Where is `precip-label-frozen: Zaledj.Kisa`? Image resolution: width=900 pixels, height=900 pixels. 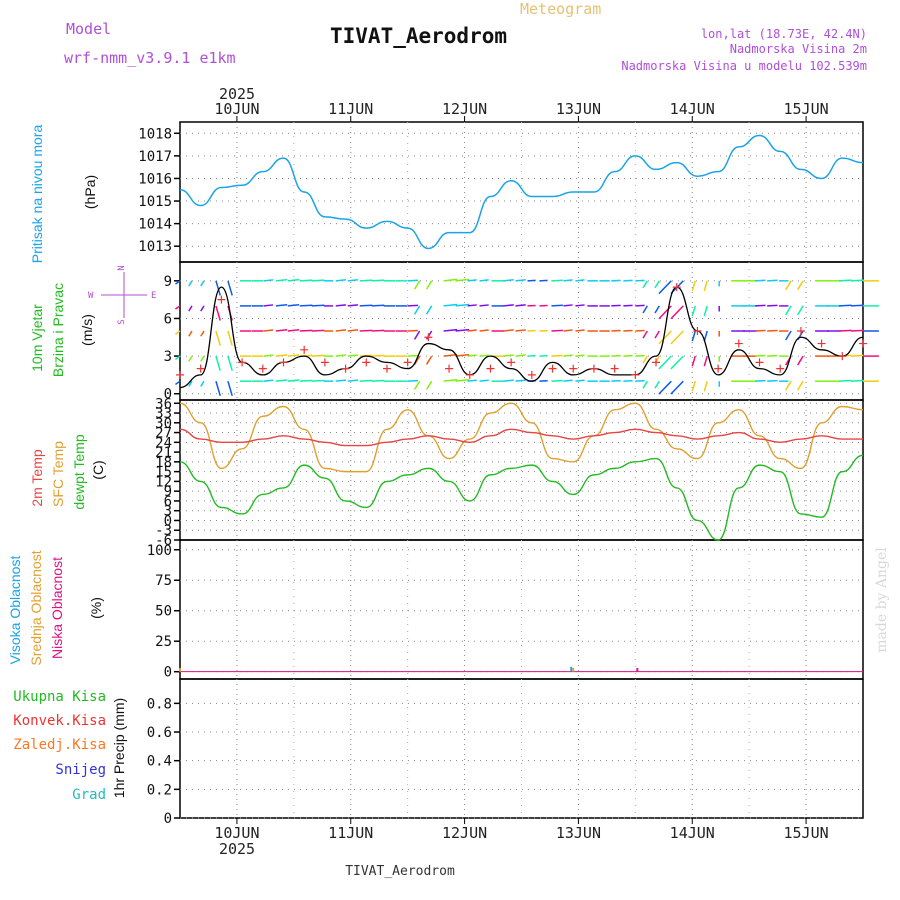 precip-label-frozen: Zaledj.Kisa is located at coordinates (59, 745).